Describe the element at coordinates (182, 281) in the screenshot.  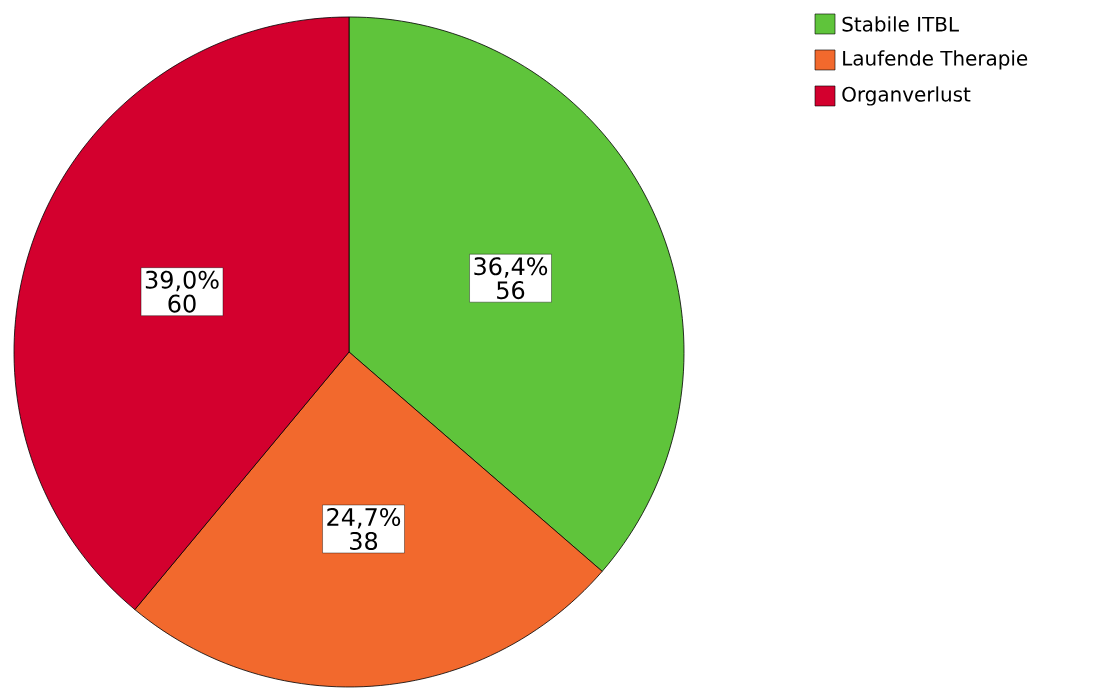
I see `data-label: 39,0%` at that location.